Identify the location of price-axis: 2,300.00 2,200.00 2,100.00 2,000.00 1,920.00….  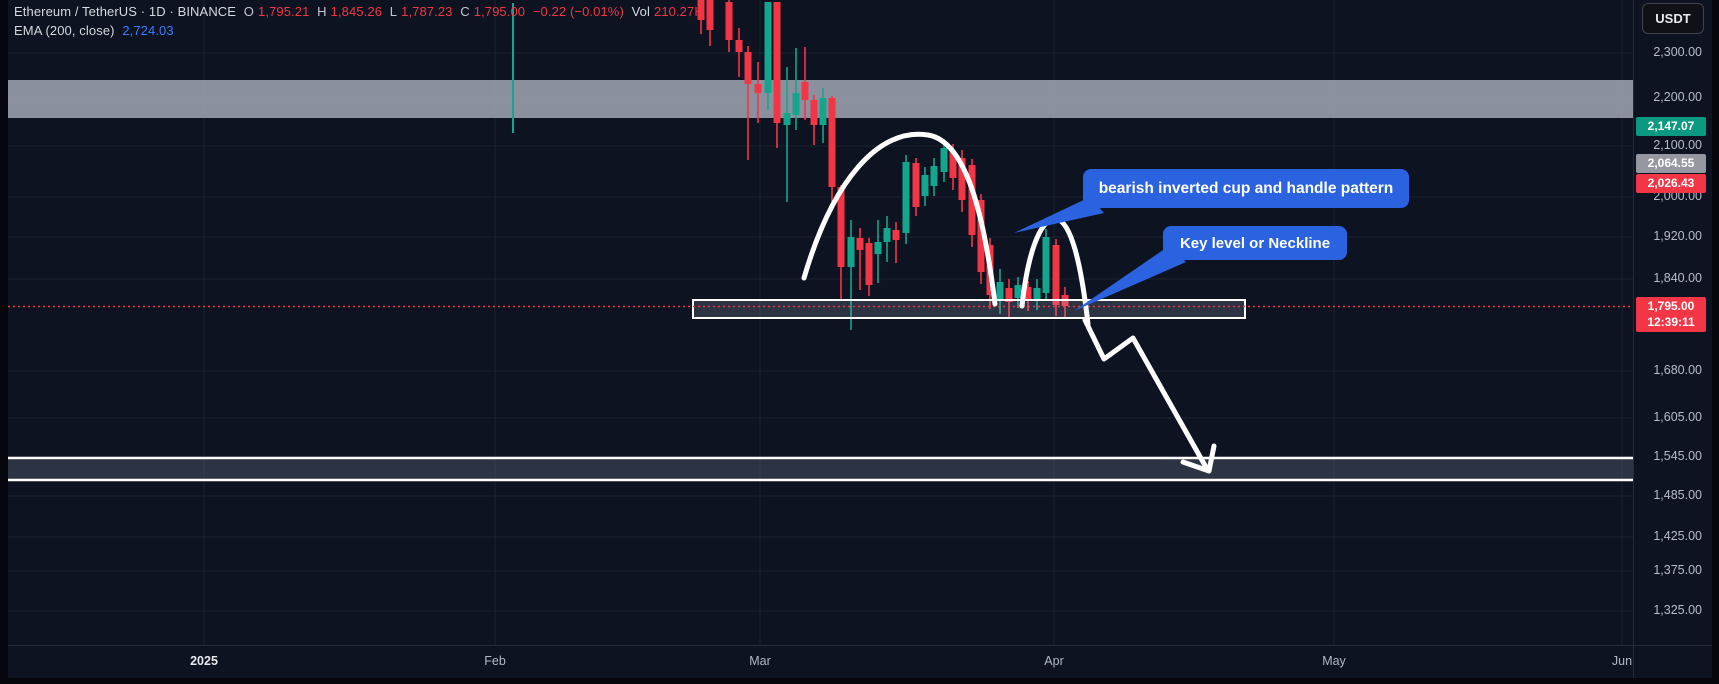
(1676, 322).